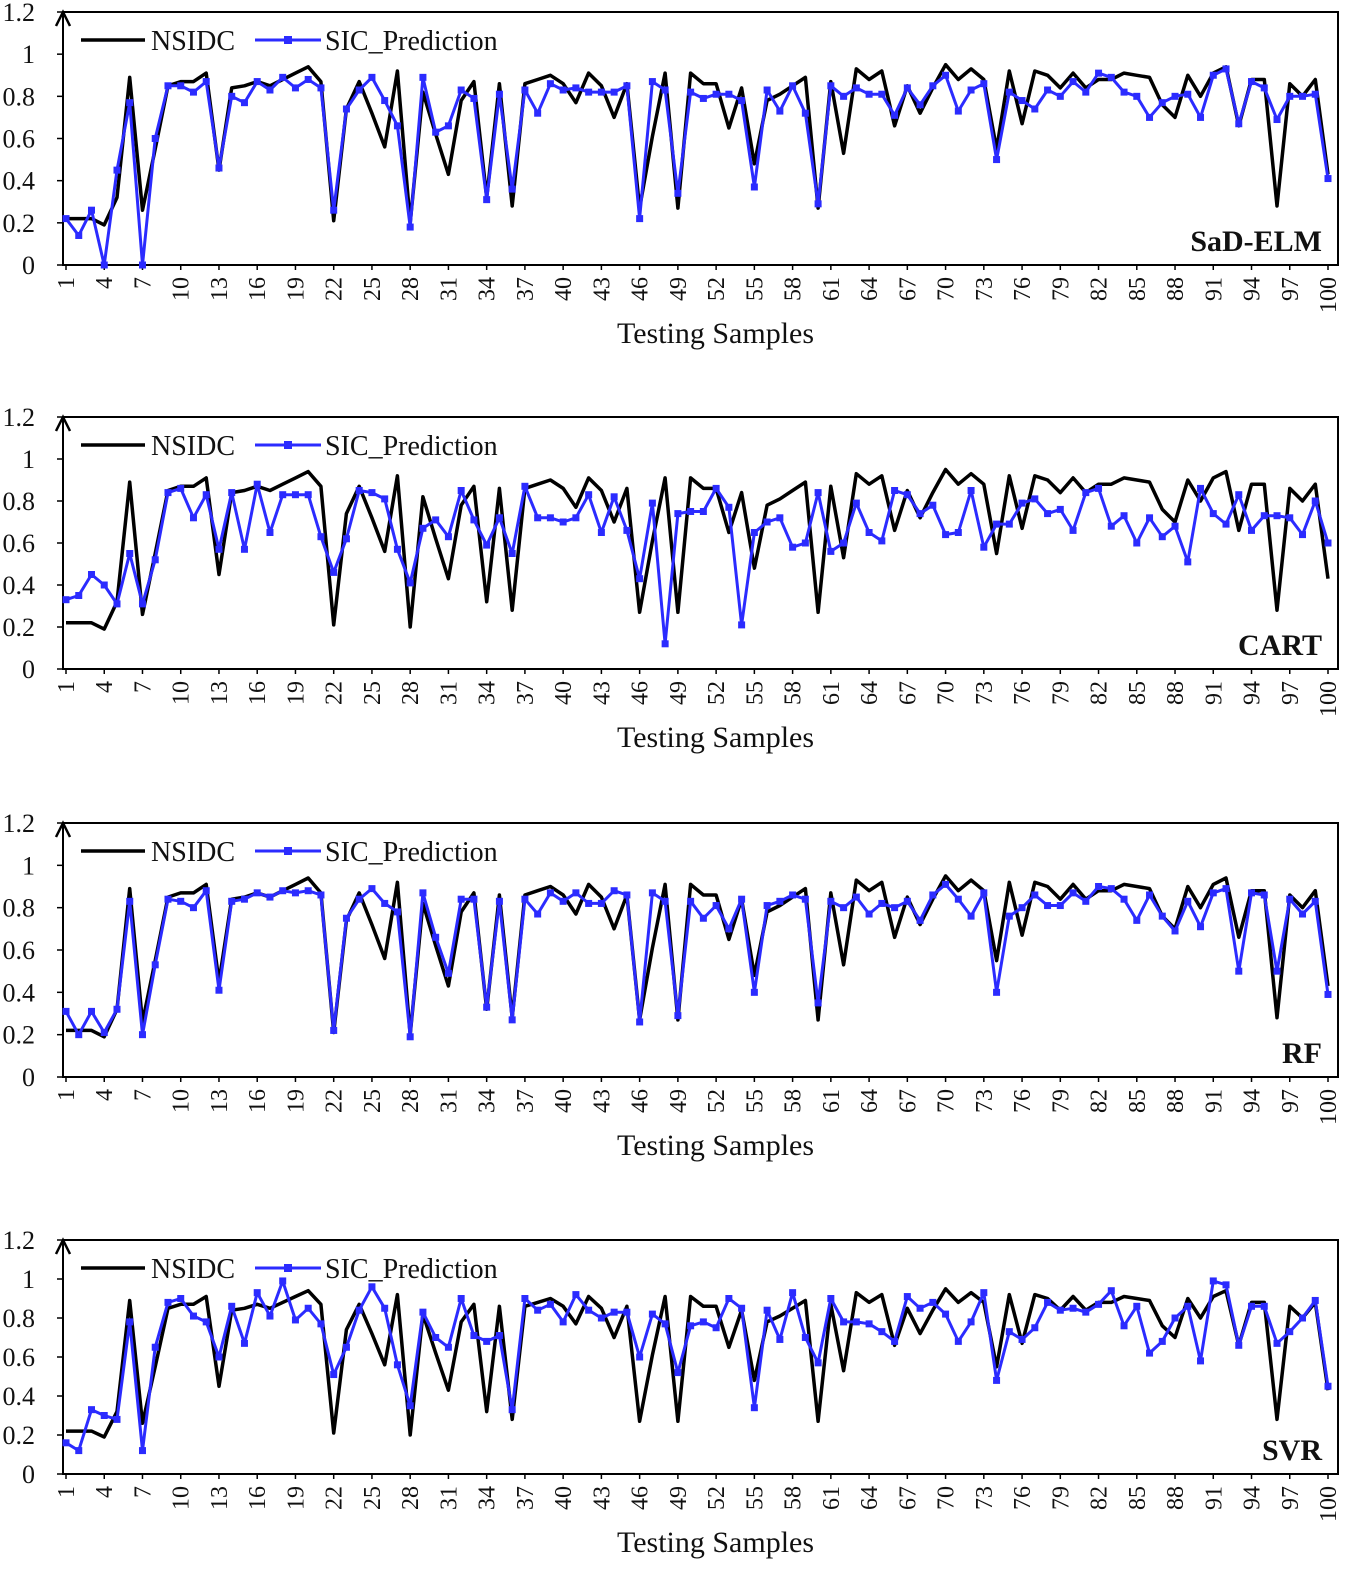 The image size is (1355, 1589). Describe the element at coordinates (488, 1101) in the screenshot. I see `x-tick-label: 34` at that location.